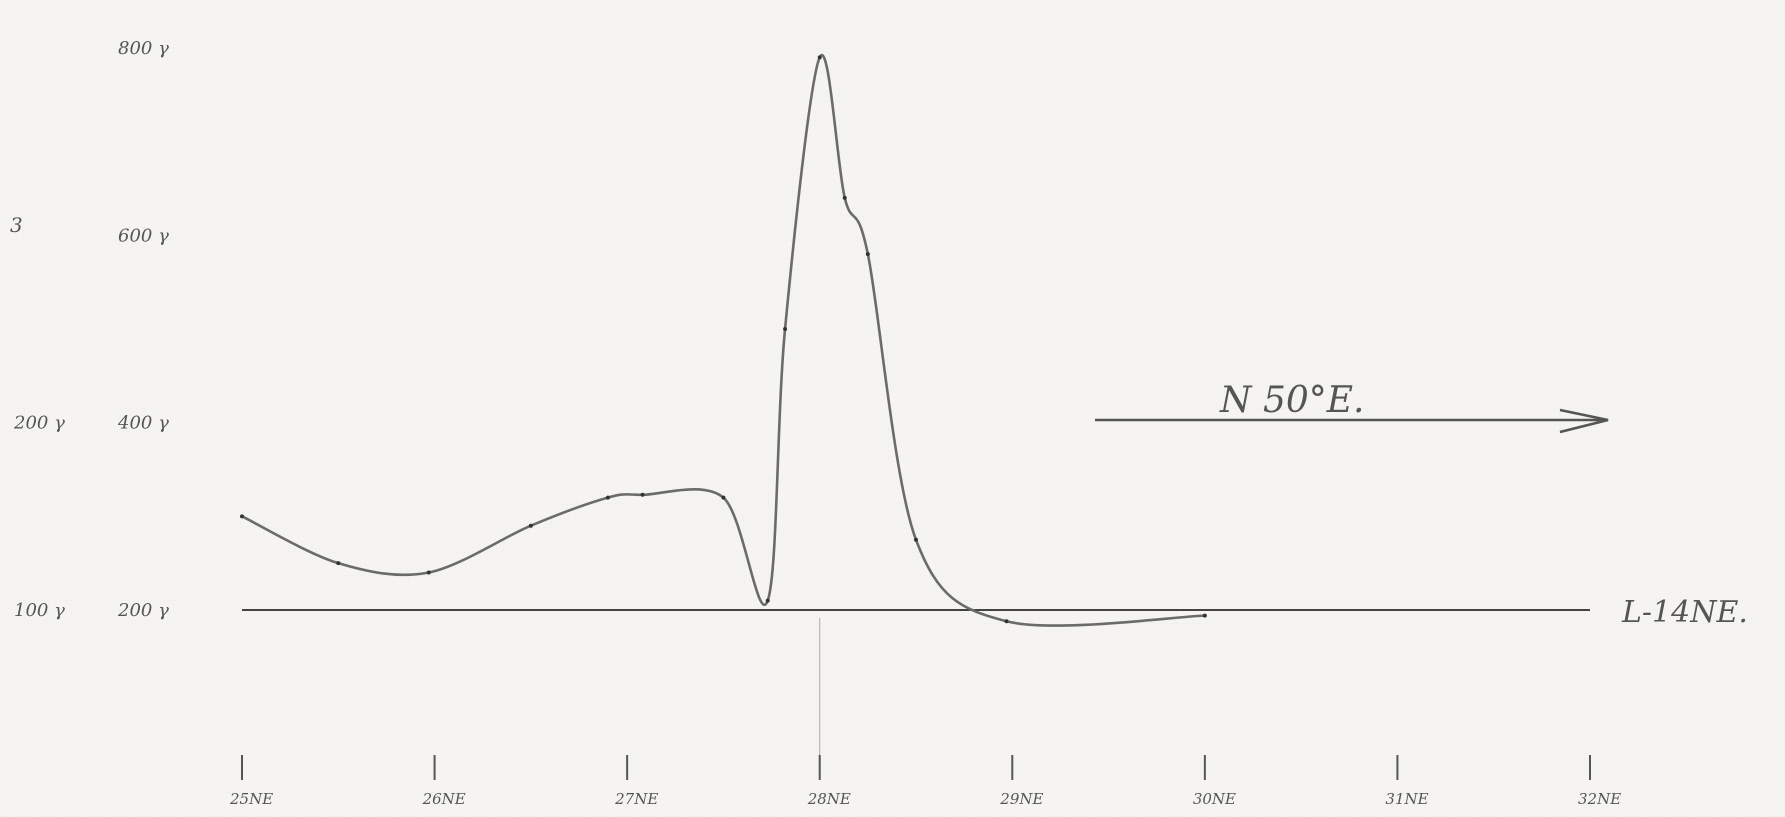 The image size is (1785, 817). I want to click on bearing-arrow, so click(1352, 421).